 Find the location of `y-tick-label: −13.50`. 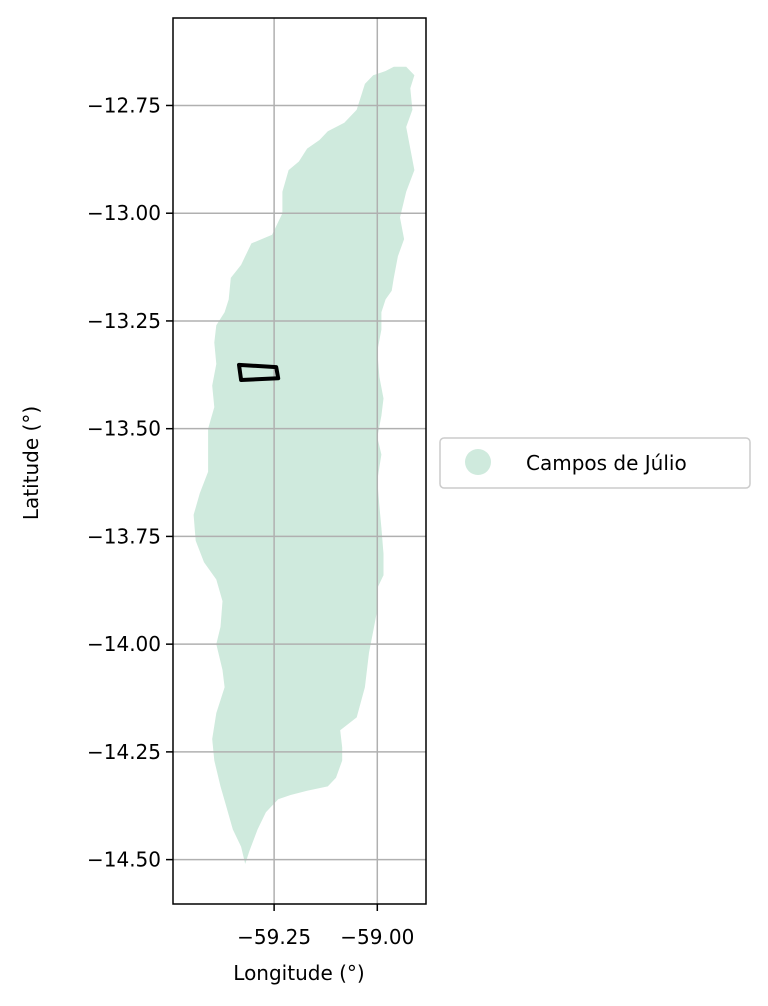

y-tick-label: −13.50 is located at coordinates (124, 429).